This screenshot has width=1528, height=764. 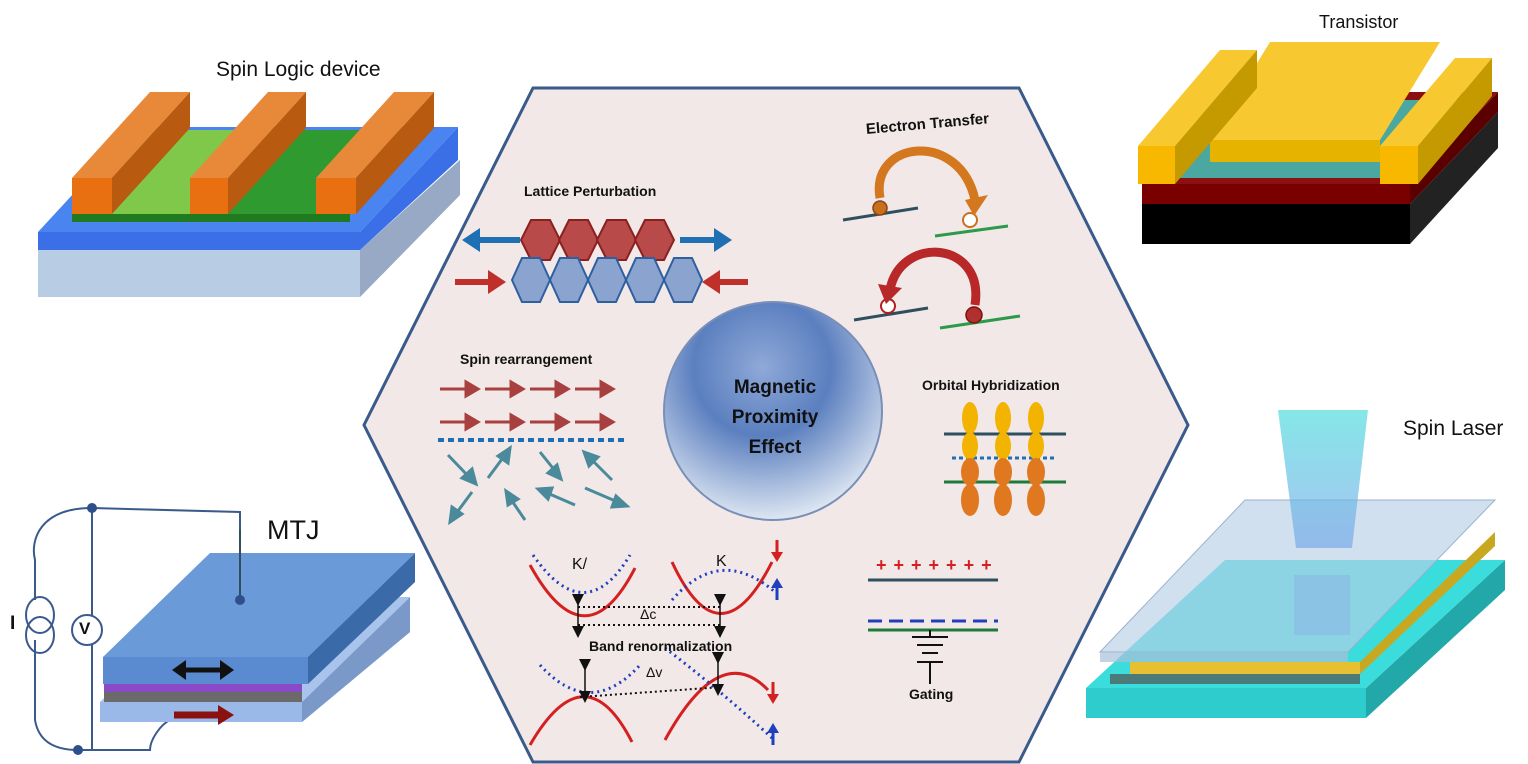 What do you see at coordinates (13, 623) in the screenshot?
I see `mtj-current-label: I` at bounding box center [13, 623].